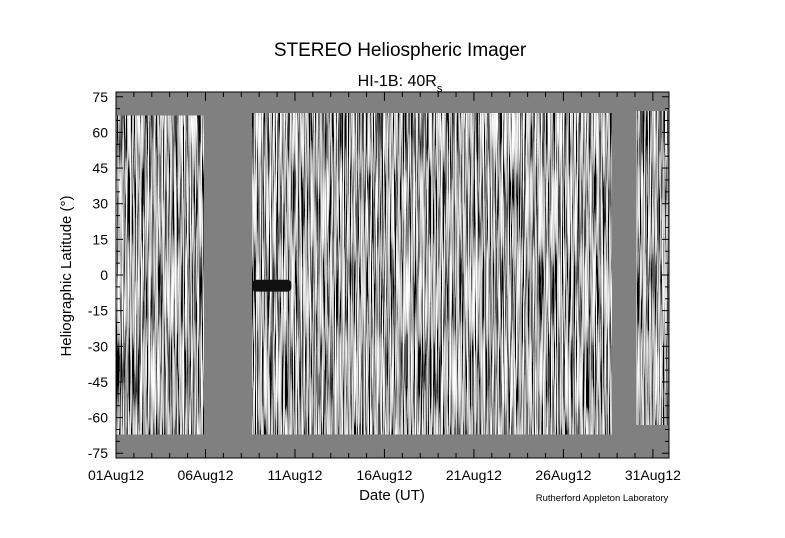 Image resolution: width=785 pixels, height=538 pixels. Describe the element at coordinates (563, 475) in the screenshot. I see `x-tick-label: 26Aug12` at that location.